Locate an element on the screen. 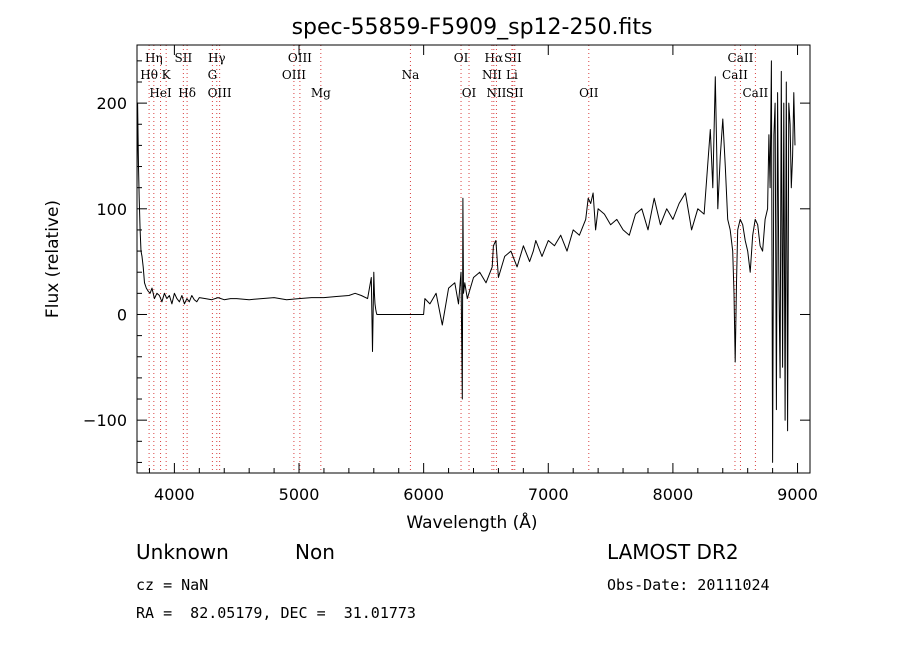 The image size is (900, 650). chart-title: spec-55859-F5909_sp12-250.fits is located at coordinates (472, 27).